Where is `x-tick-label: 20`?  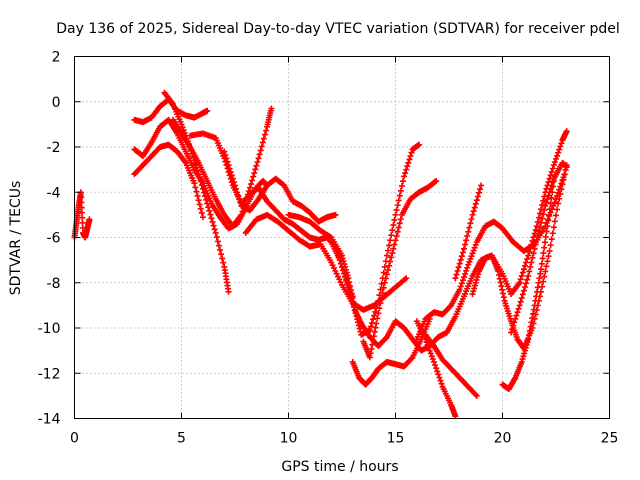
x-tick-label: 20 is located at coordinates (503, 439).